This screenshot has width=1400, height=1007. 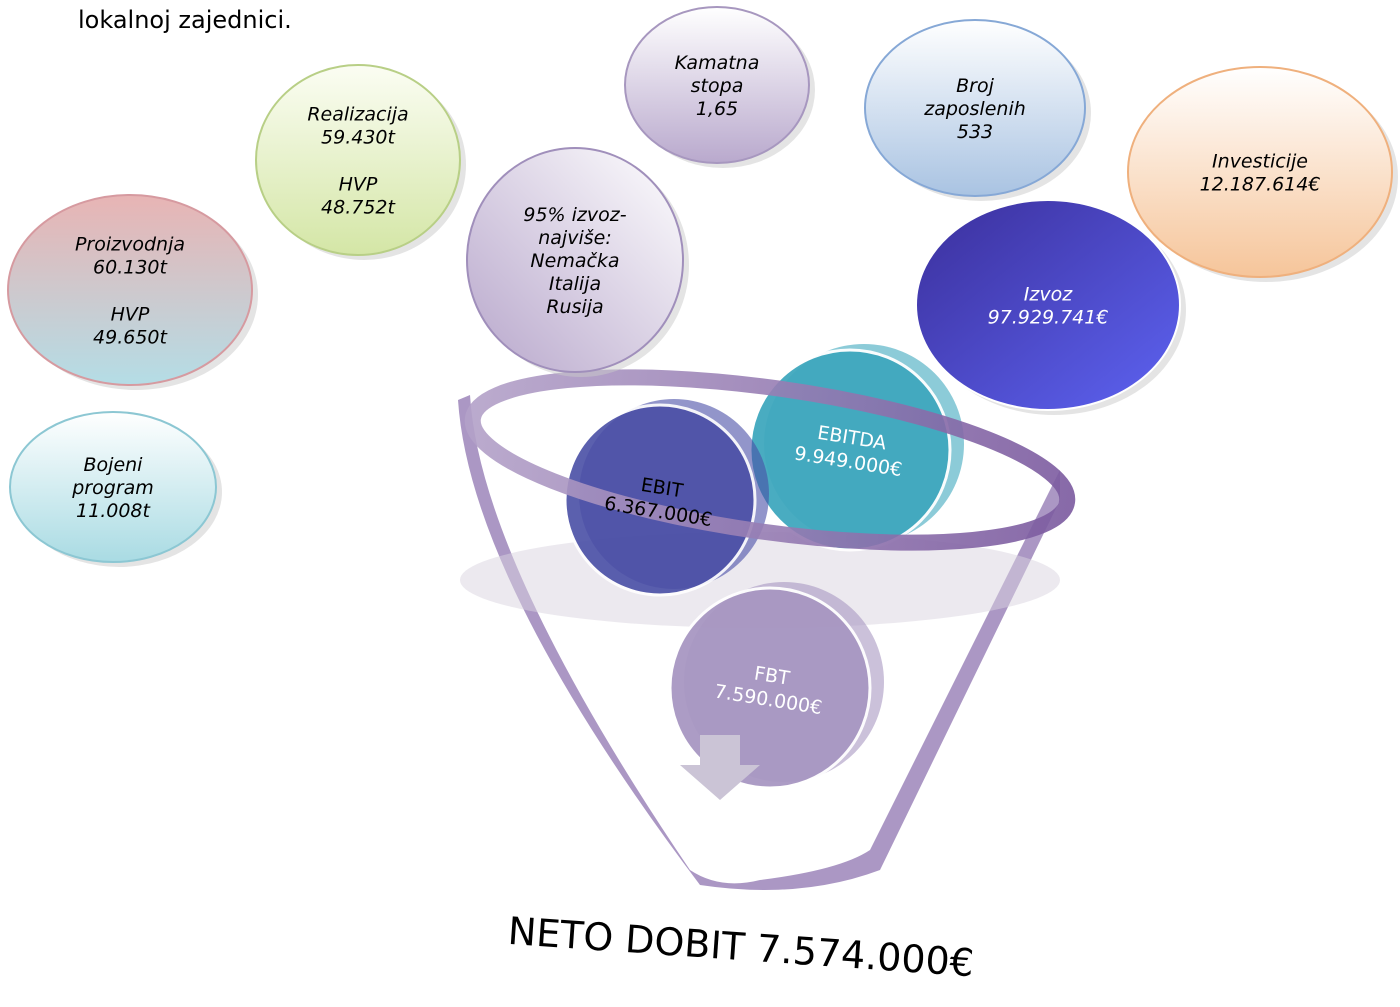 I want to click on bubble-label: zaposlenih, so click(x=974, y=109).